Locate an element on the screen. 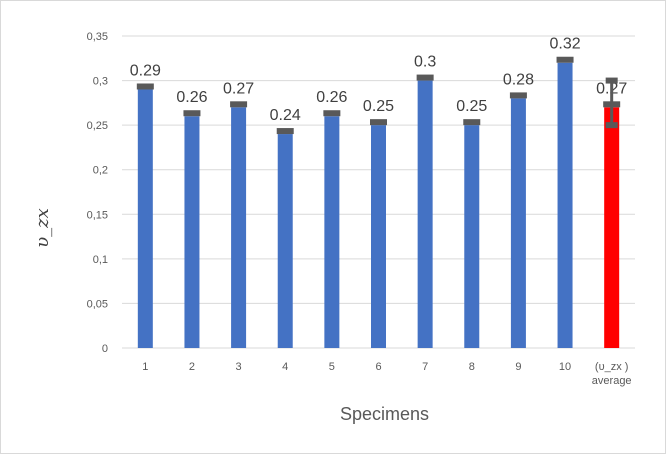  data-label: 0.3 is located at coordinates (425, 62).